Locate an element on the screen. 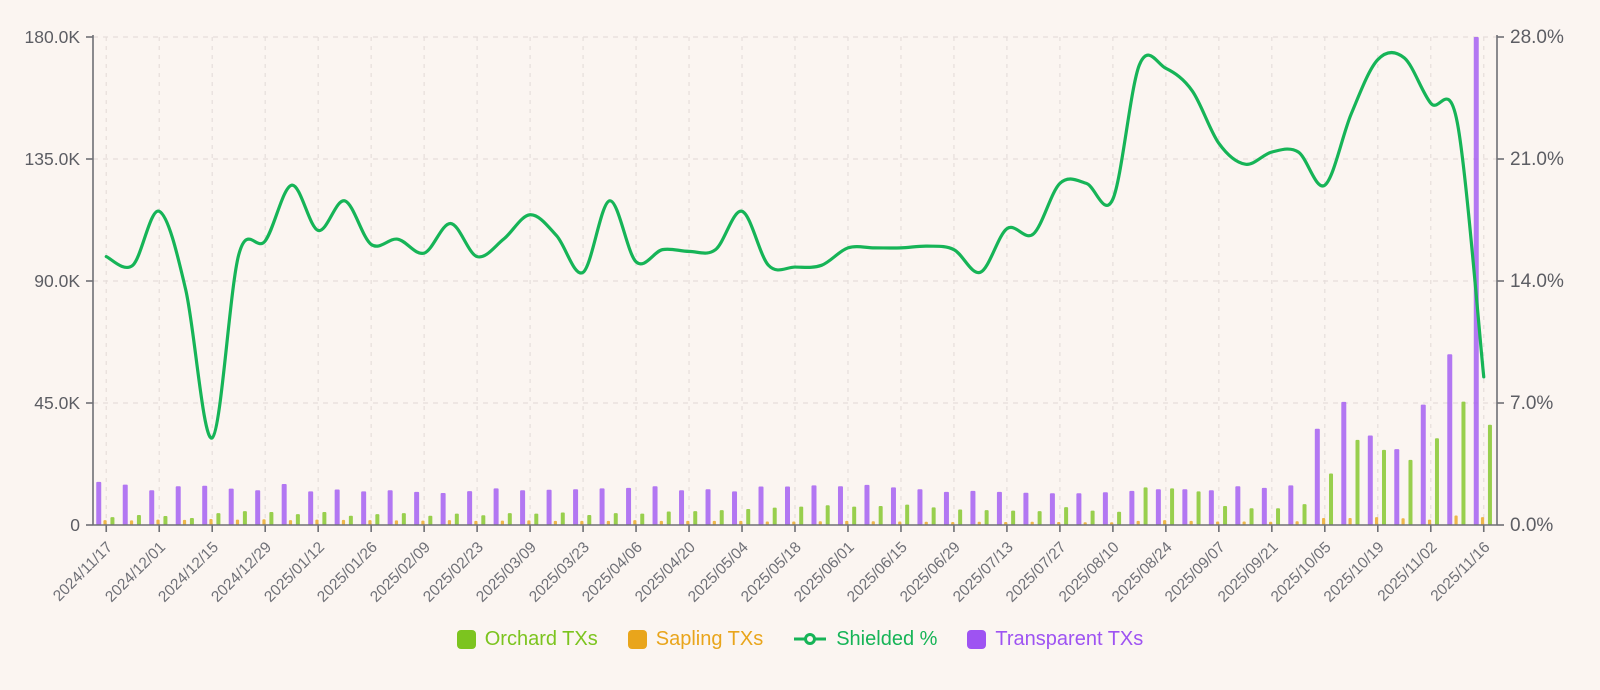 This screenshot has height=690, width=1600. svg-text: 7.0% is located at coordinates (1531, 403).